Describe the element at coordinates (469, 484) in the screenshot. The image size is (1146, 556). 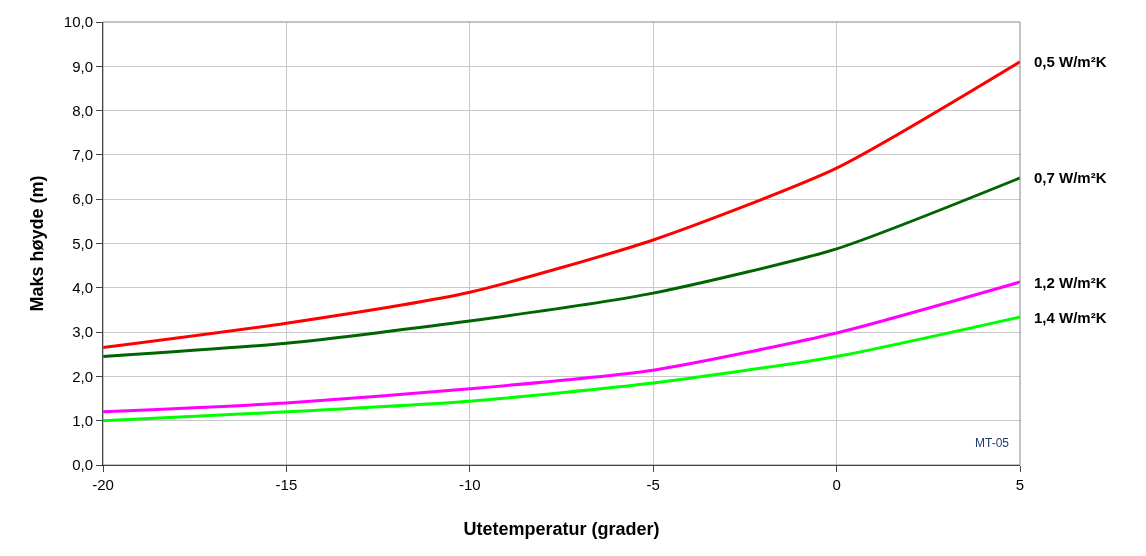
I see `x-tick-label: -10` at that location.